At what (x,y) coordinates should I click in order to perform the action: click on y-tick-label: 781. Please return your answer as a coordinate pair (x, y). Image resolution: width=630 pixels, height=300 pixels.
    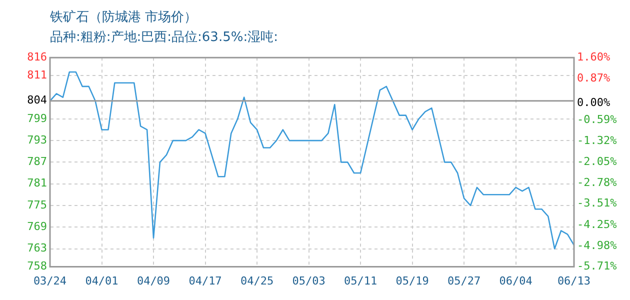
    Looking at the image, I should click on (37, 183).